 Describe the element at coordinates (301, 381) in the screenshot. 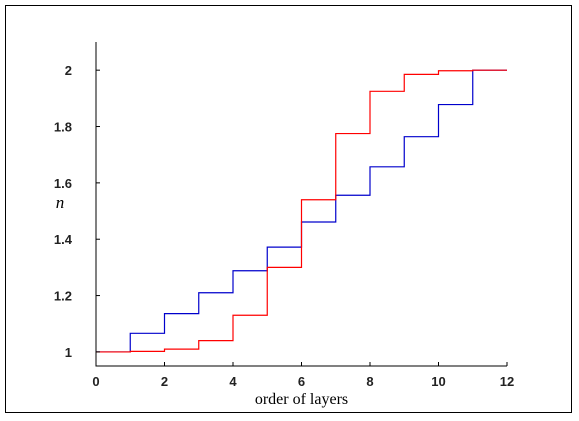

I see `x-tick-label: 6` at that location.